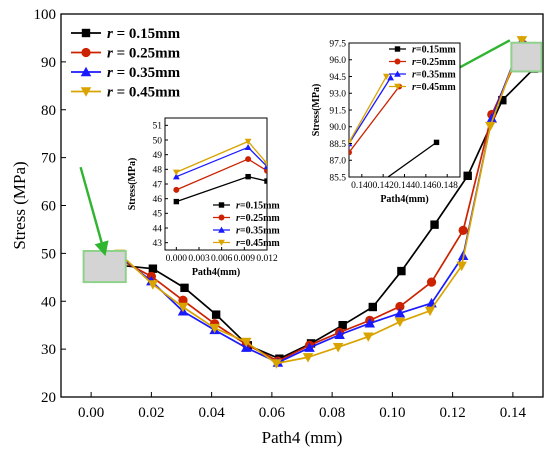  Describe the element at coordinates (158, 156) in the screenshot. I see `y-tick-label: 49` at that location.